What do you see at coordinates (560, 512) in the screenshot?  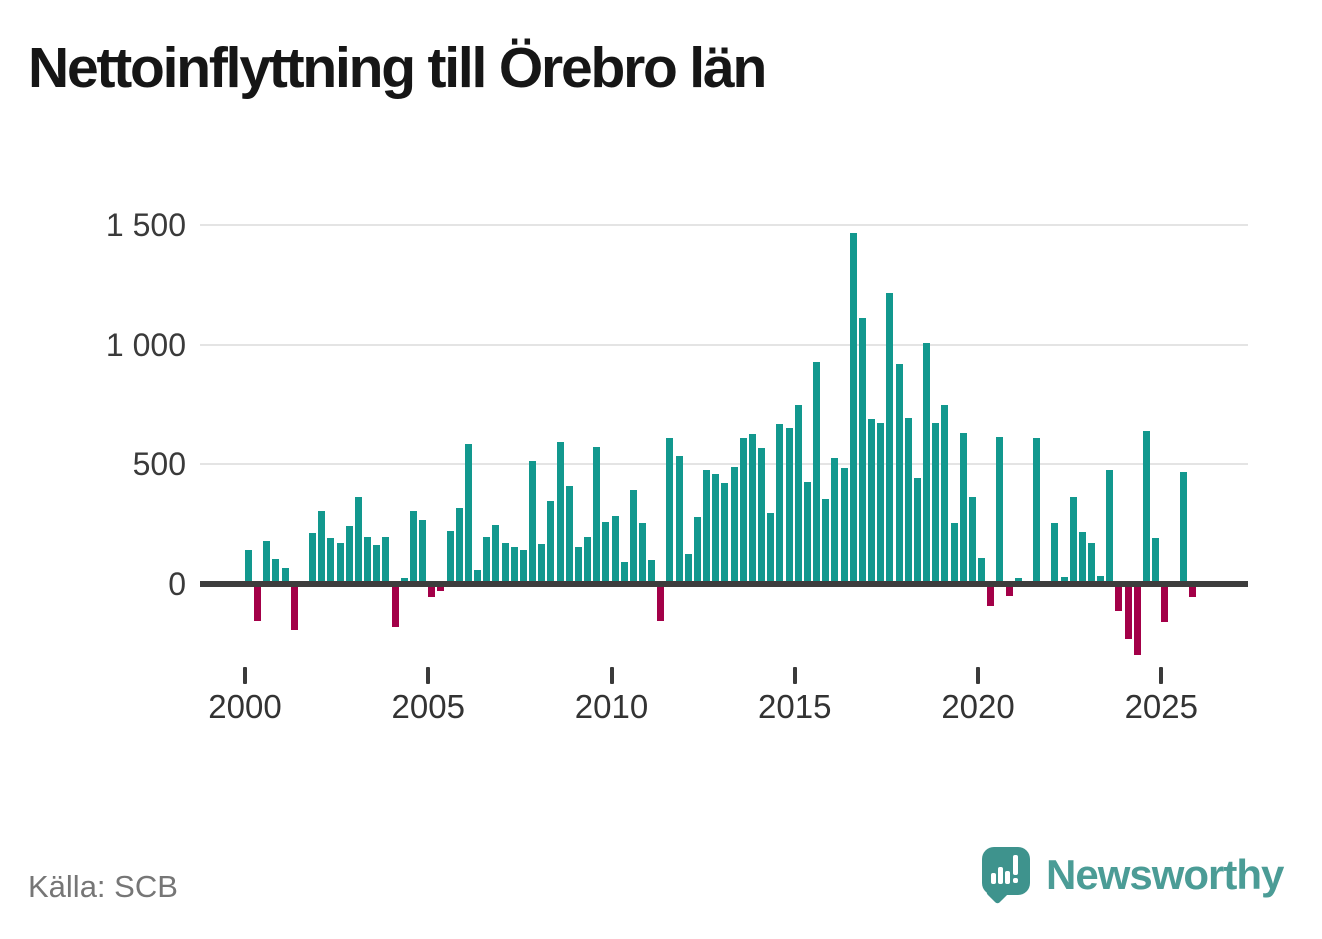 I see `bar-2008-q3` at bounding box center [560, 512].